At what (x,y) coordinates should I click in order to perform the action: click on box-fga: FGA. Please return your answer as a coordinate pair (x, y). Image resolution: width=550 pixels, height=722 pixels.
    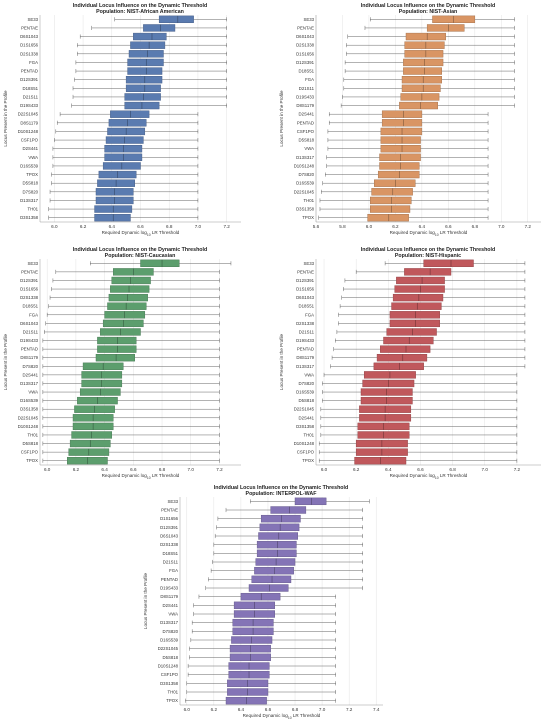
    Looking at the image, I should click on (266, 570).